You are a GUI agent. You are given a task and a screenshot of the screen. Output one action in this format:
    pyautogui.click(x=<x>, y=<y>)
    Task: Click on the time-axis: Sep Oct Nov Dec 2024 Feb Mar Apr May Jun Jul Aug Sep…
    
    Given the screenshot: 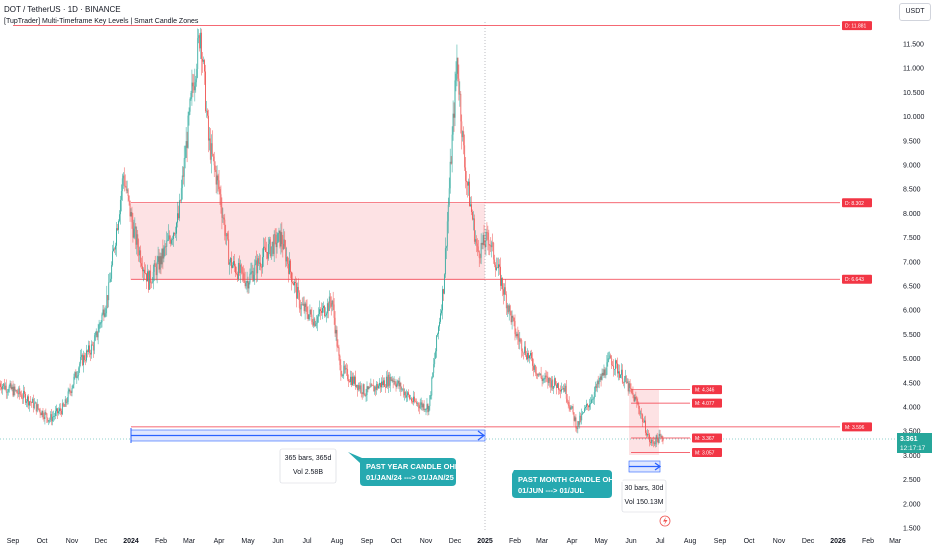 What is the action you would take?
    pyautogui.click(x=451, y=540)
    